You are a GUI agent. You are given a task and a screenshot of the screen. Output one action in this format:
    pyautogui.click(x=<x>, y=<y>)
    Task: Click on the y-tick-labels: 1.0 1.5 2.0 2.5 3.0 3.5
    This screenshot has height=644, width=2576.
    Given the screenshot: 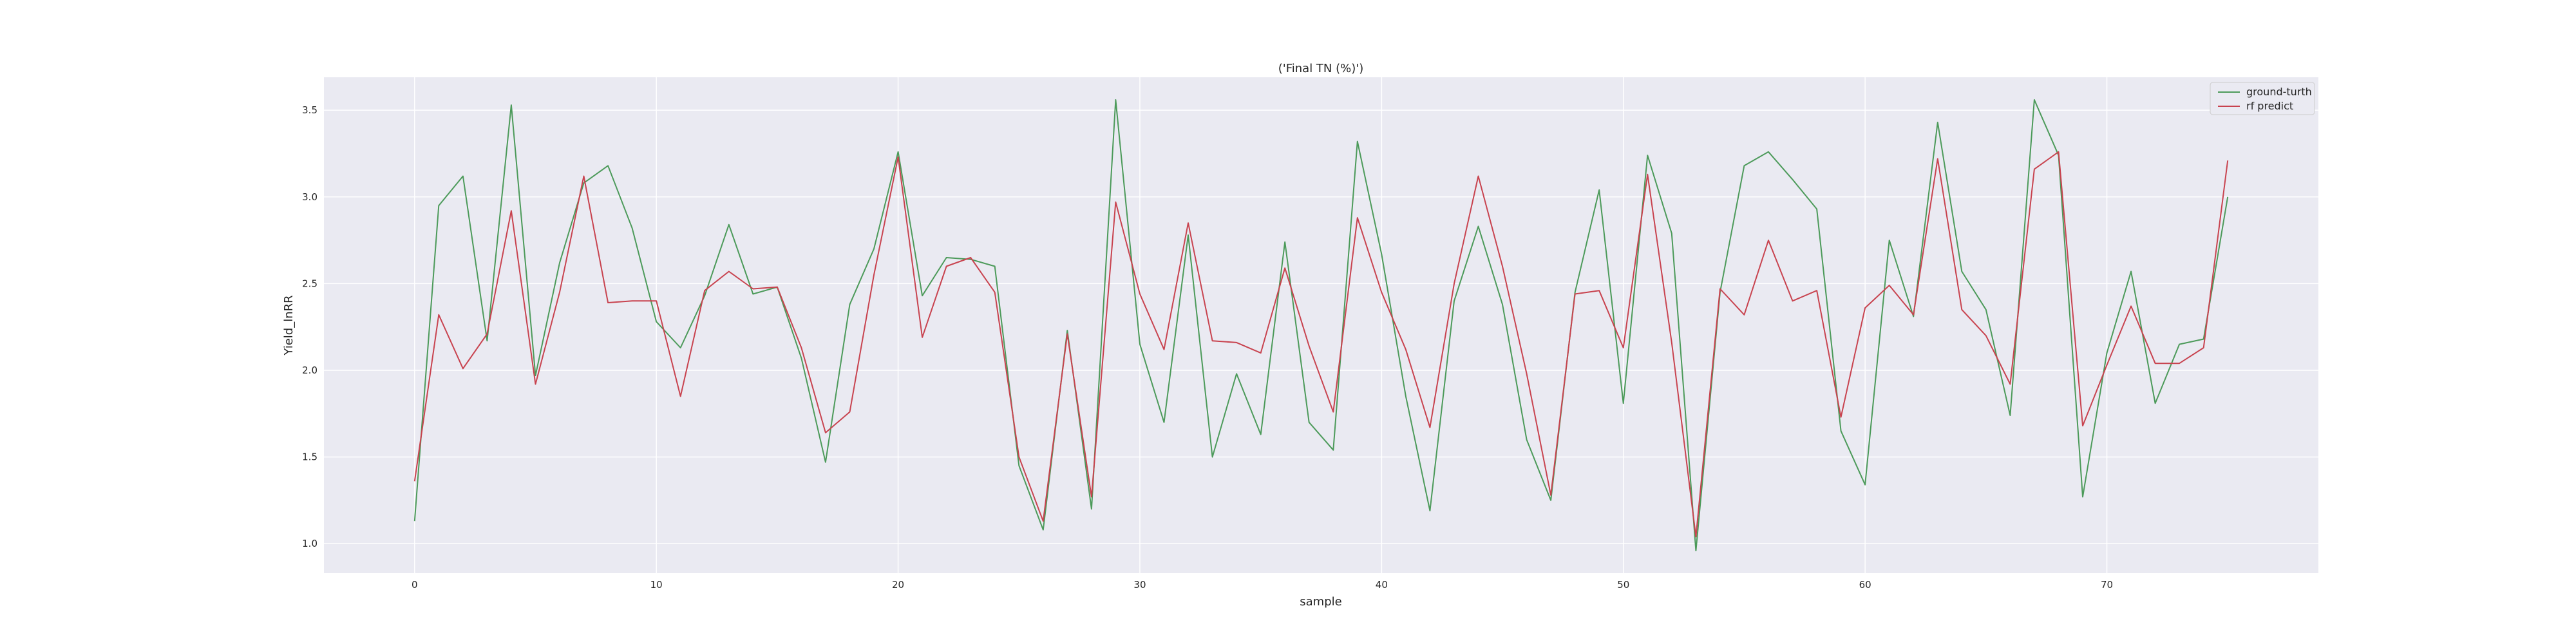 What is the action you would take?
    pyautogui.click(x=309, y=326)
    